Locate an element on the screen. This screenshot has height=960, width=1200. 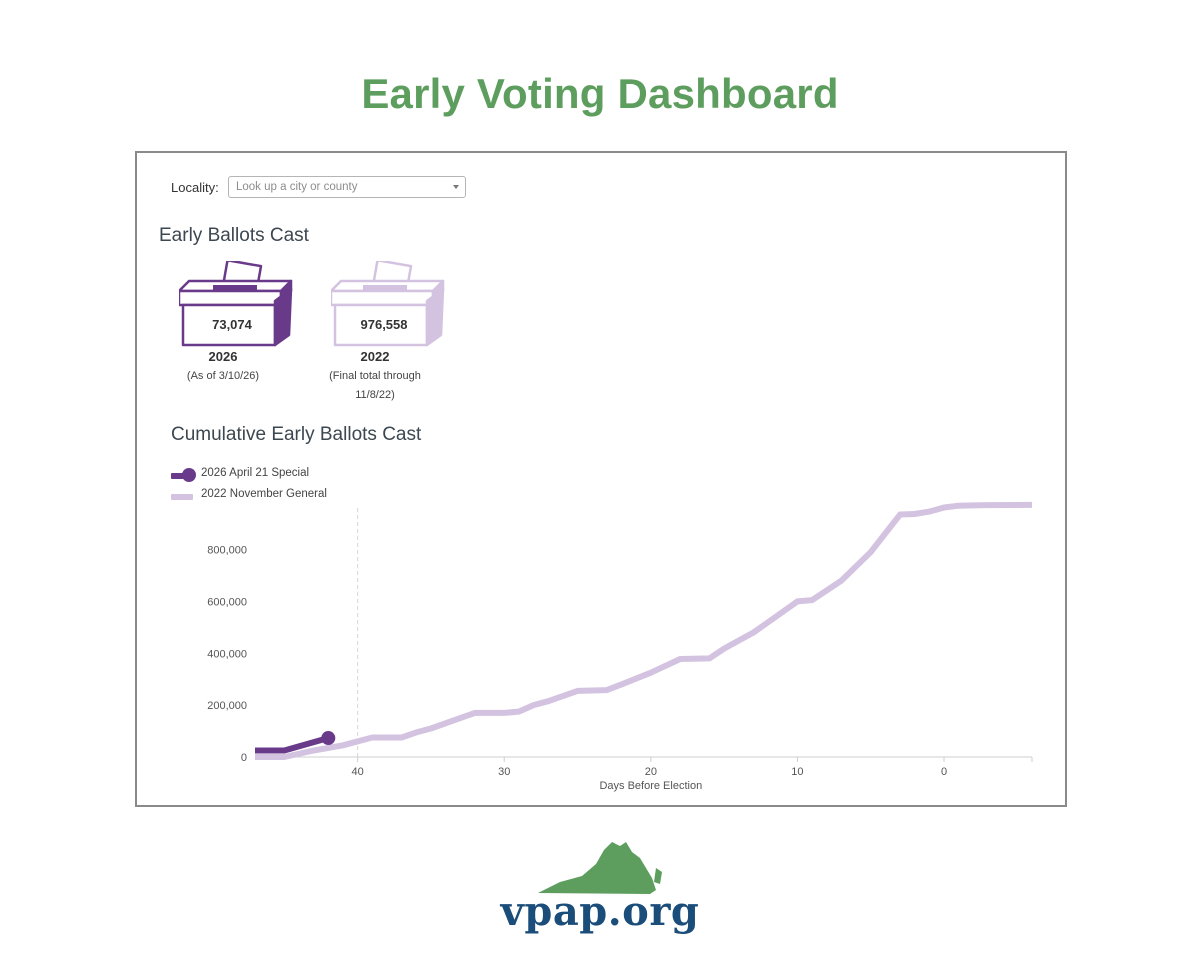
x-tick-label: 10 is located at coordinates (797, 772).